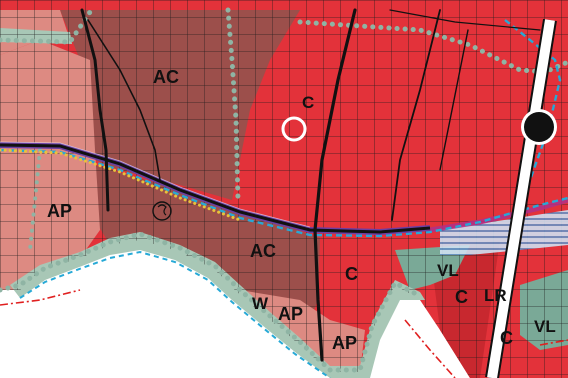  I want to click on label-vl-center: VL, so click(448, 270).